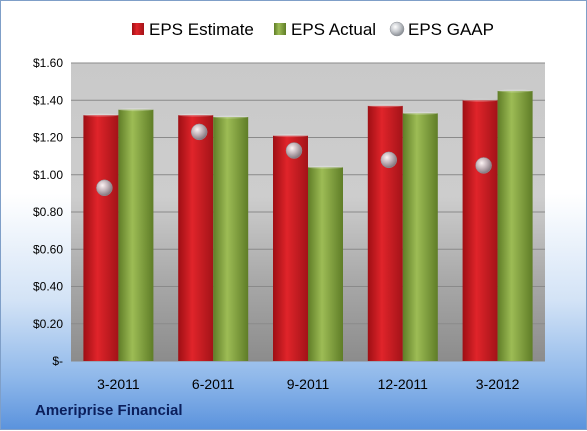 Image resolution: width=587 pixels, height=431 pixels. What do you see at coordinates (48, 249) in the screenshot?
I see `y-tick-label: $0.60` at bounding box center [48, 249].